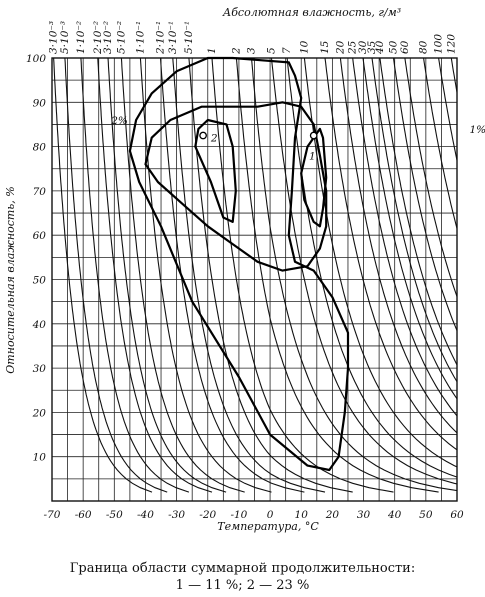 Image resolution: width=485 pixels, height=597 pixels. I want to click on x-tick-label: -20, so click(207, 515).